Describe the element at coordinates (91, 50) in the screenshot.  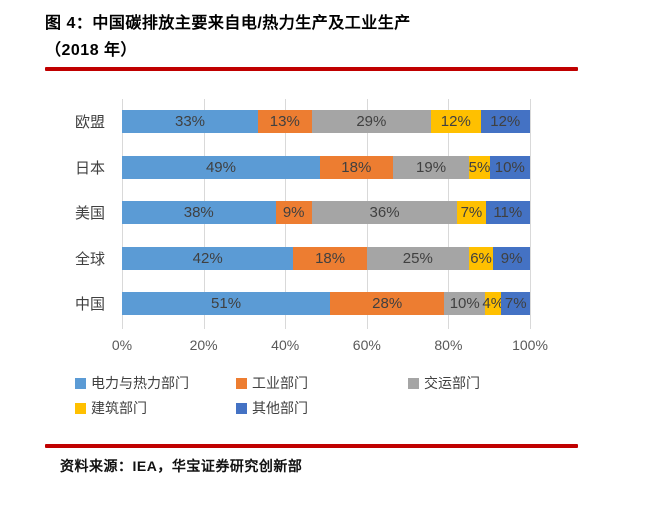
I see `figure-title-line2: （2018 年）` at that location.